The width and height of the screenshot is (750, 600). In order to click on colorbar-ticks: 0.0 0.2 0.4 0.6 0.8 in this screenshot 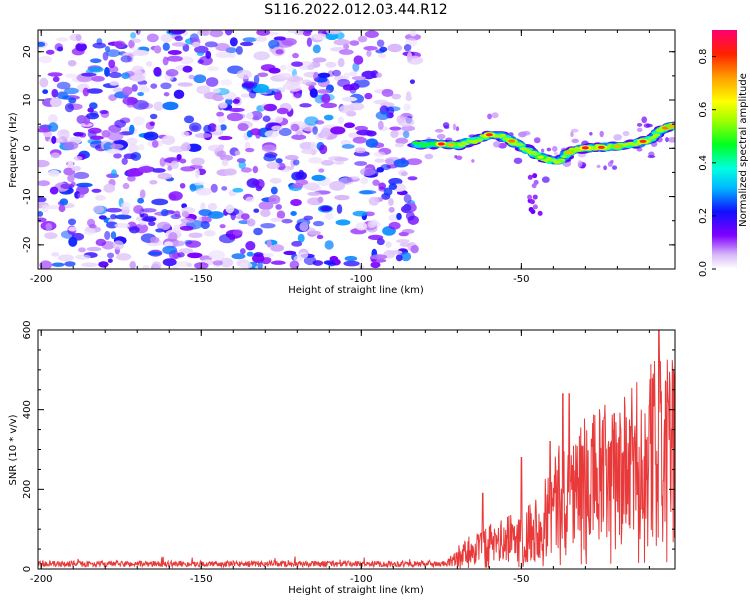, I will do `click(707, 163)`.